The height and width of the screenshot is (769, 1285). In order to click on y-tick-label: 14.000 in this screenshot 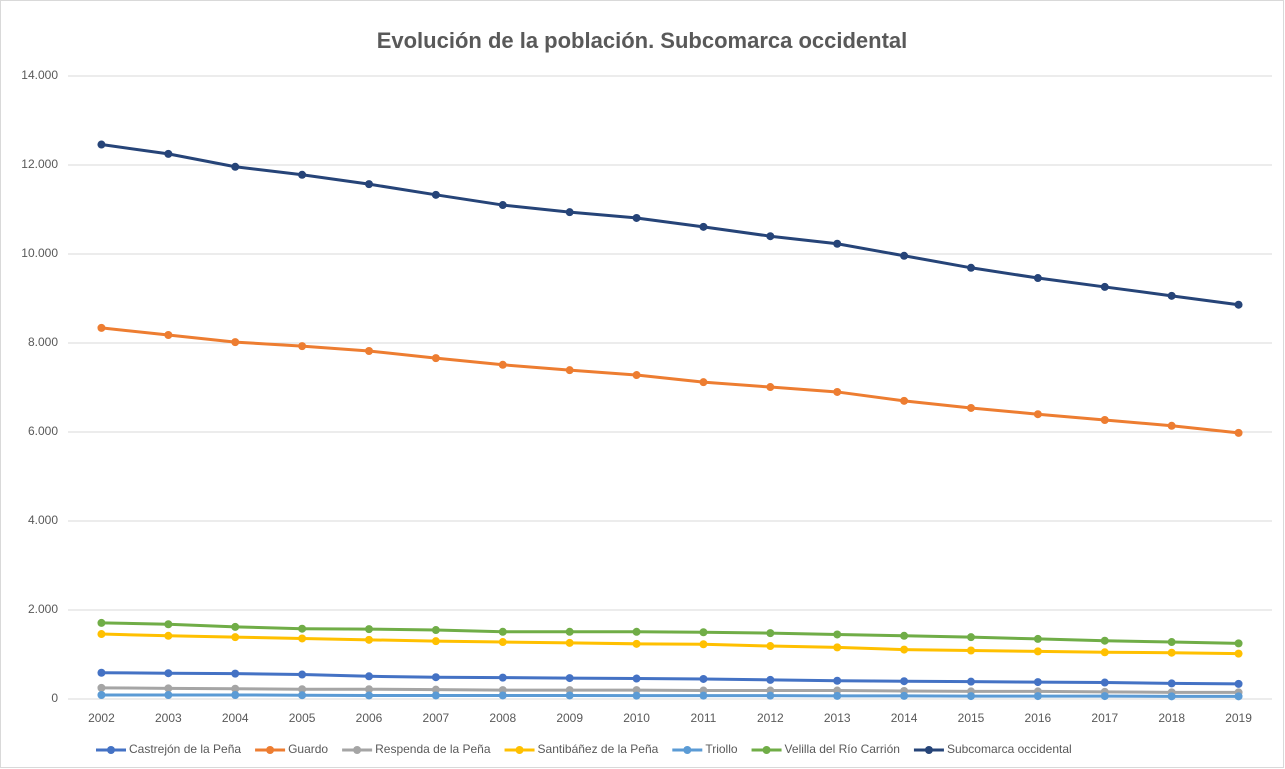, I will do `click(39, 75)`.